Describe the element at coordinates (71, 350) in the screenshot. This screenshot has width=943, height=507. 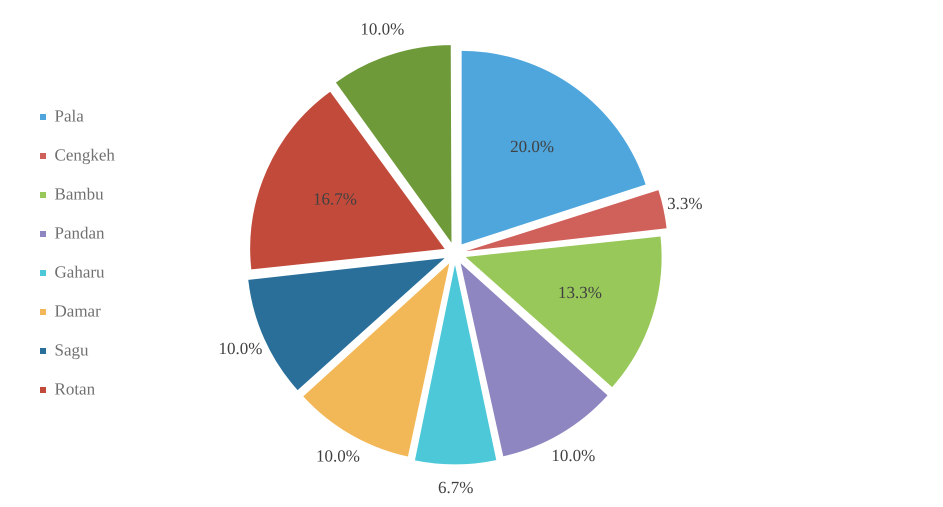
I see `legend-label: Sagu` at that location.